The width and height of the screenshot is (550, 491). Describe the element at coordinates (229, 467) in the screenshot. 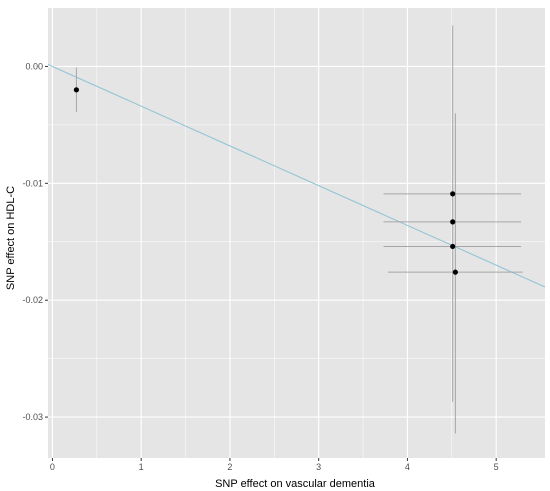

I see `x-tick-label: 2` at that location.